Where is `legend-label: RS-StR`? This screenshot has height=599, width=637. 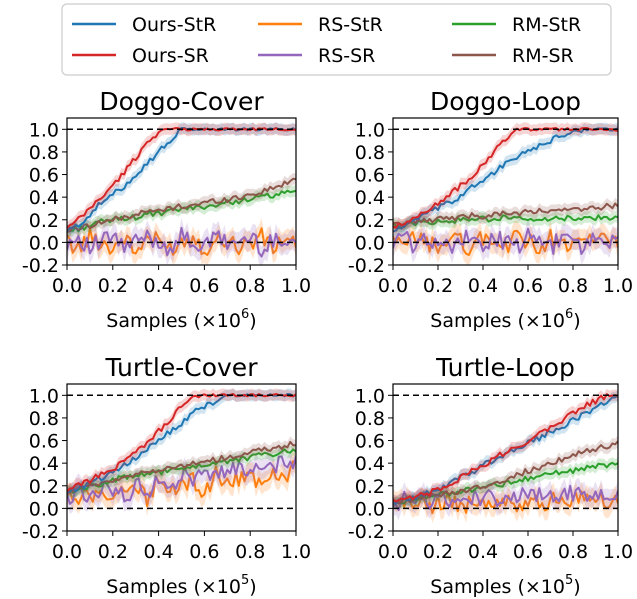
legend-label: RS-StR is located at coordinates (350, 25).